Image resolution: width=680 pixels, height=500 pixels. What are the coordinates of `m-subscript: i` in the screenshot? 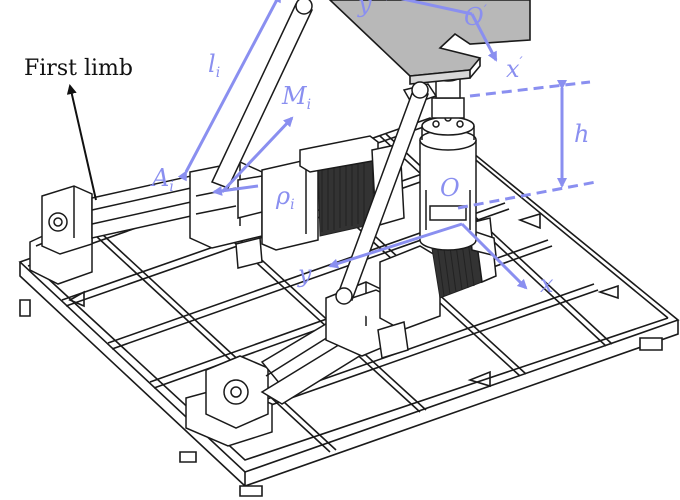 It's located at (309, 105).